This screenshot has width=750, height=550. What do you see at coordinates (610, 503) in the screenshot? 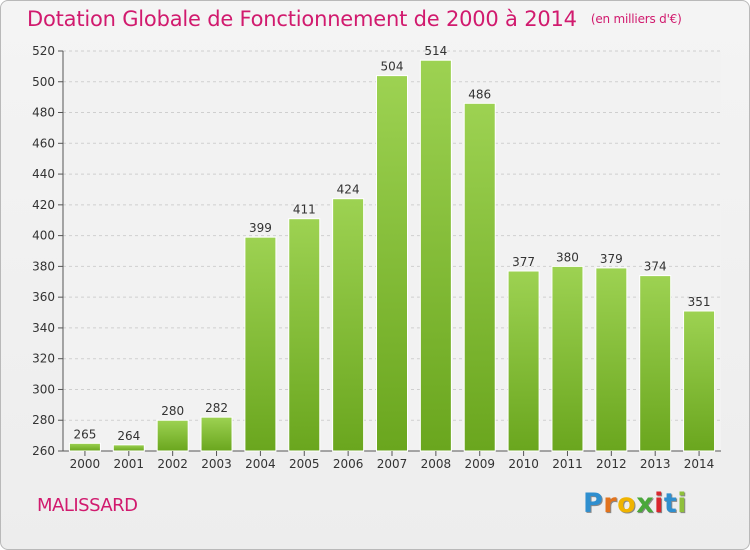
I see `logo-letter: r` at bounding box center [610, 503].